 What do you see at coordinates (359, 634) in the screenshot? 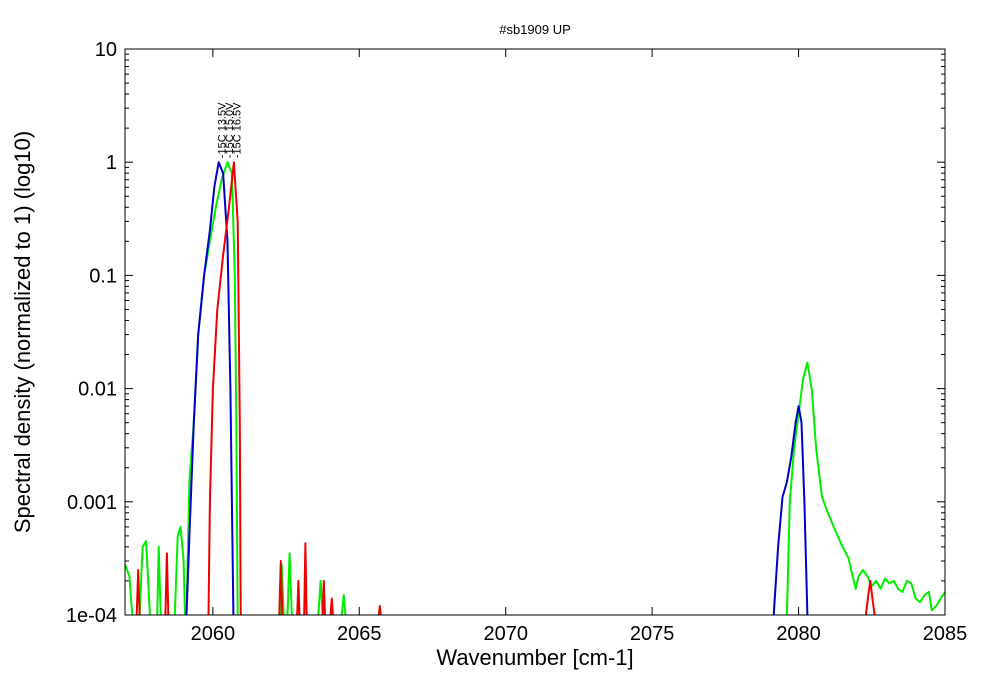
I see `x-tick-label: 2065` at bounding box center [359, 634].